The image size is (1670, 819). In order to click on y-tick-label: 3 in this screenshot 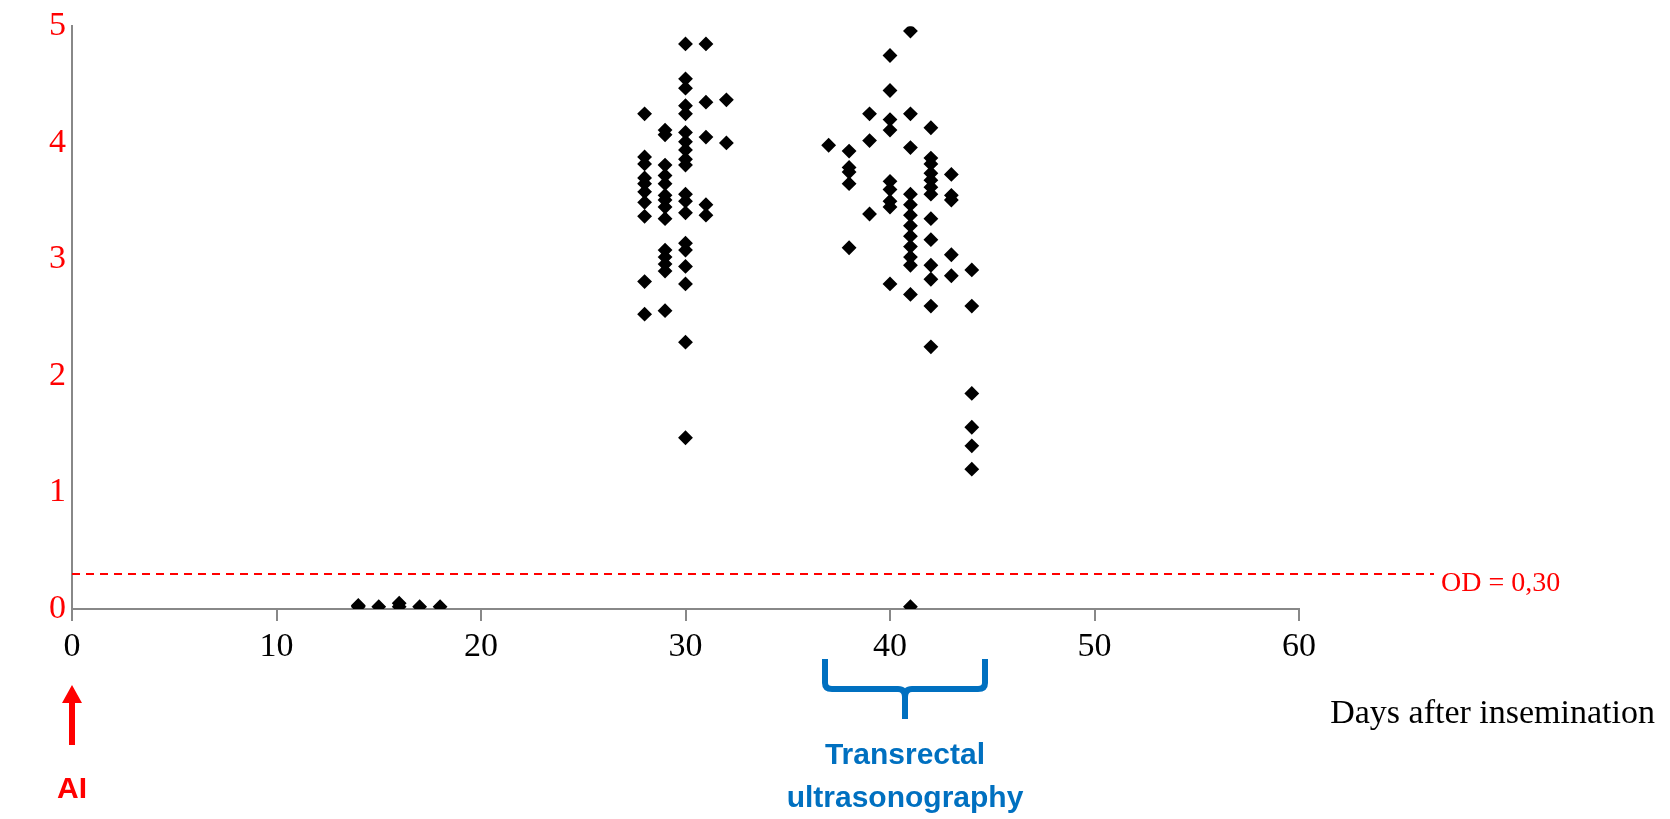, I will do `click(57, 257)`.